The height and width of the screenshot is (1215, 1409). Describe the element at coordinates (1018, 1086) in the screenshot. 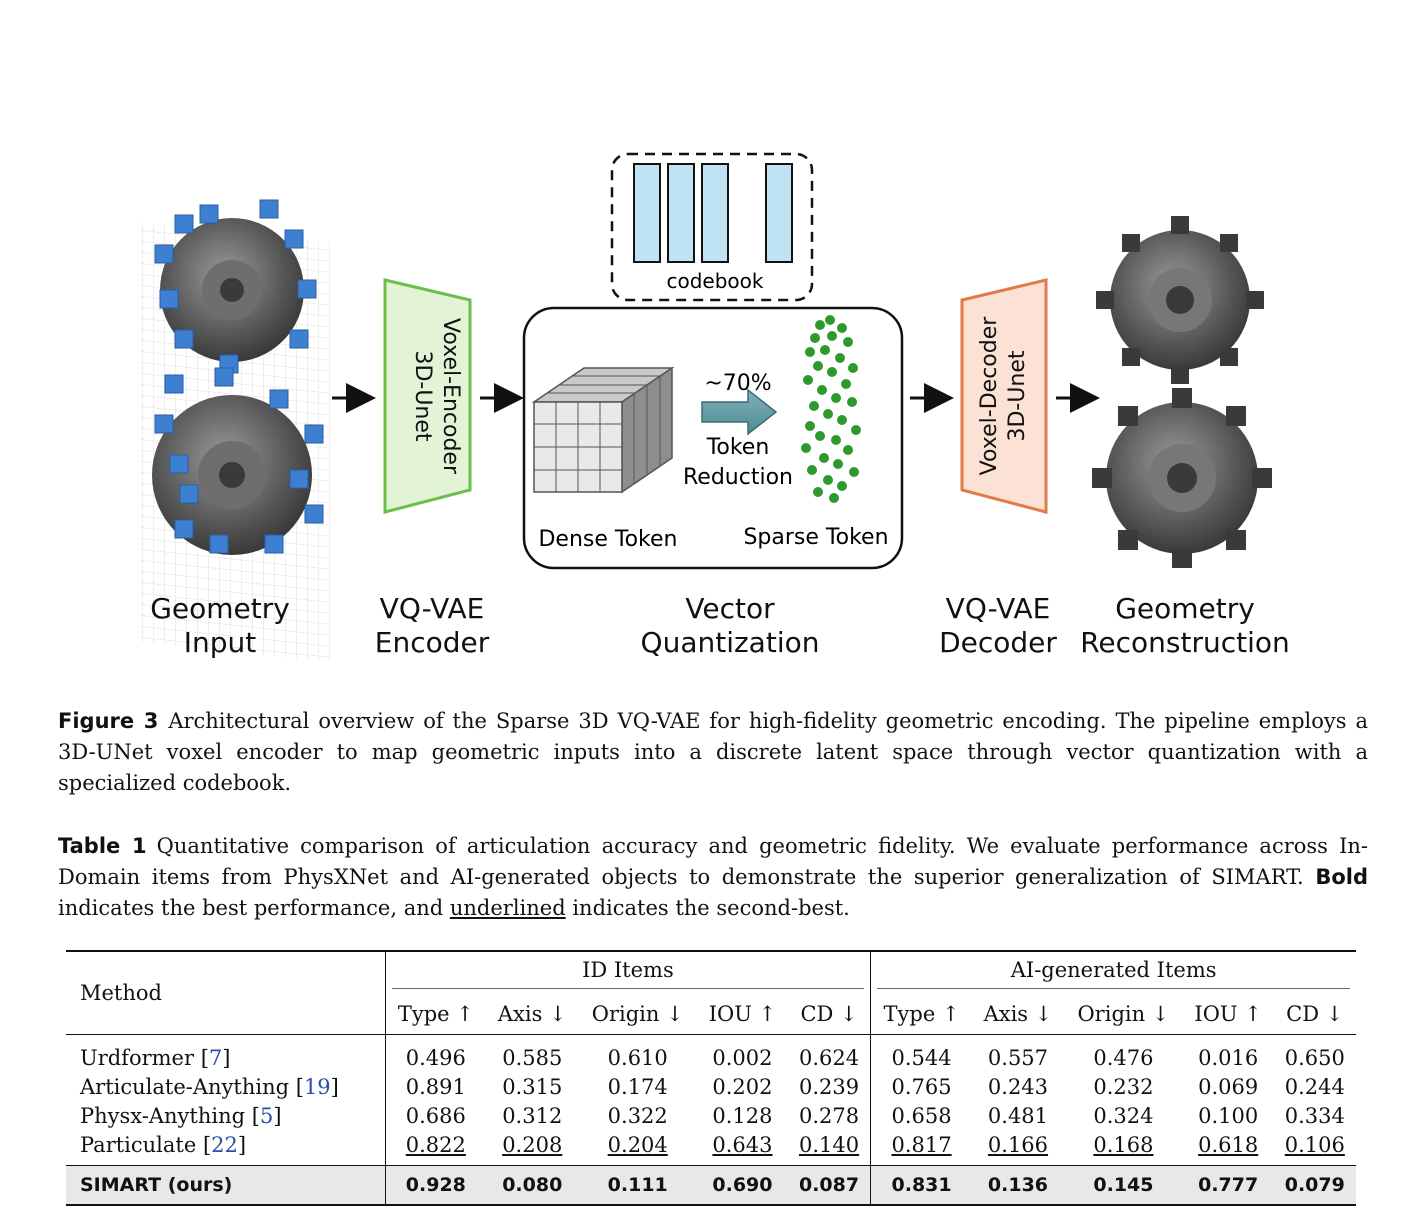

I see `value-cell: 0.243` at that location.